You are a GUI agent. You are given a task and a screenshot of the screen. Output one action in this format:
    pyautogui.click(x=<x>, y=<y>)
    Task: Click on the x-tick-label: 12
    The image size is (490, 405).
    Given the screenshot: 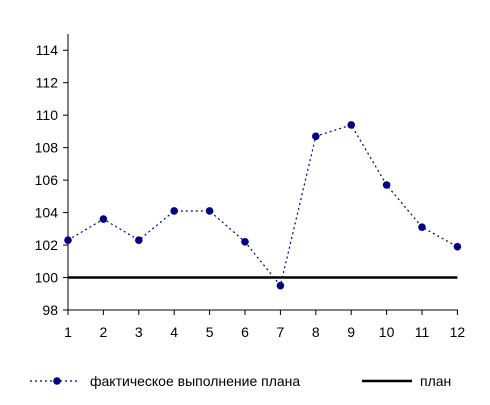 What is the action you would take?
    pyautogui.click(x=458, y=332)
    